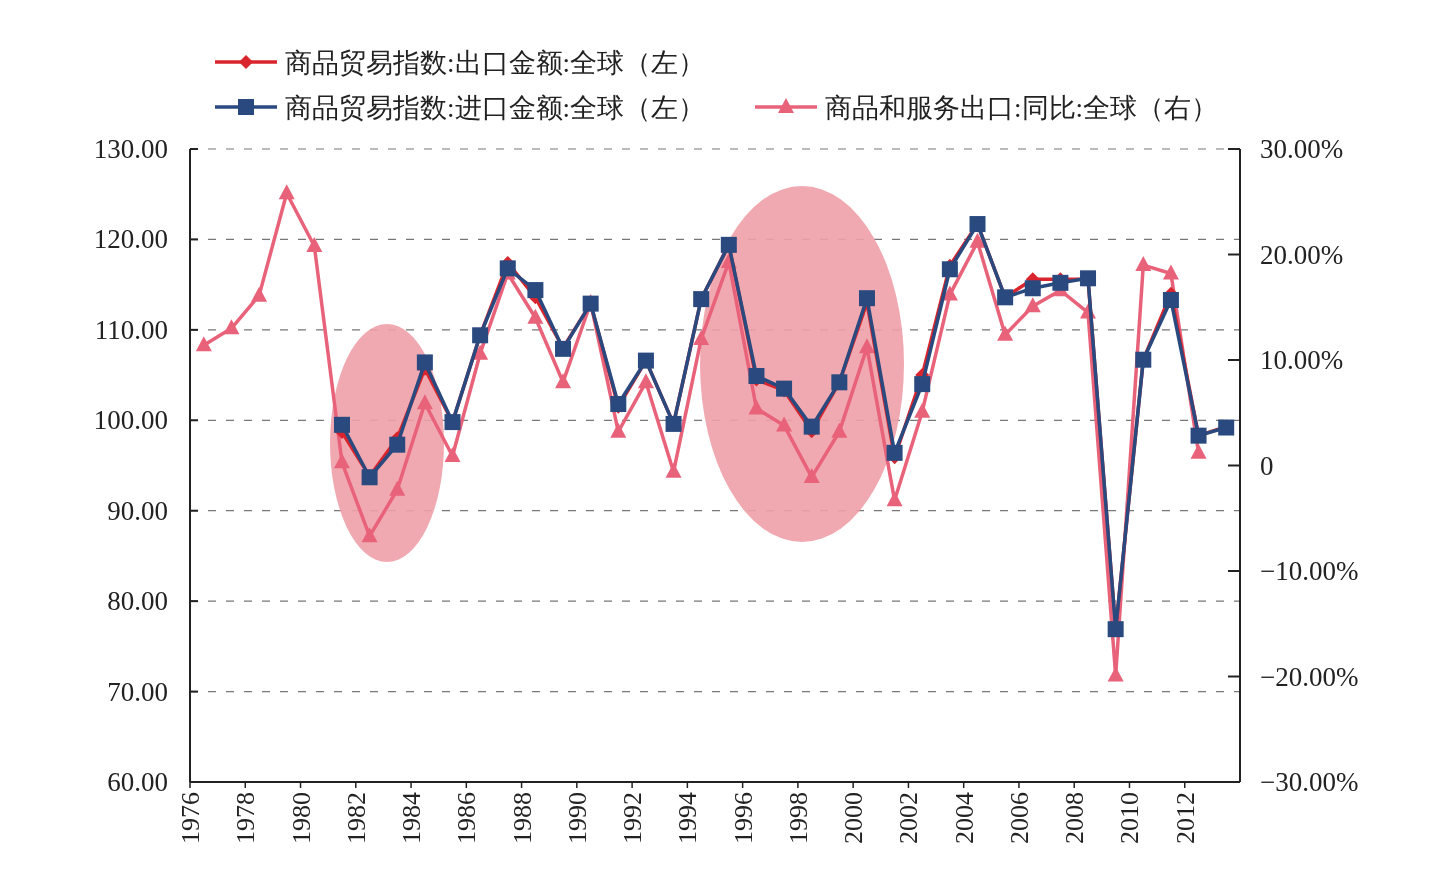 Image resolution: width=1447 pixels, height=893 pixels. What do you see at coordinates (1130, 818) in the screenshot?
I see `x-tick-label: 2010` at bounding box center [1130, 818].